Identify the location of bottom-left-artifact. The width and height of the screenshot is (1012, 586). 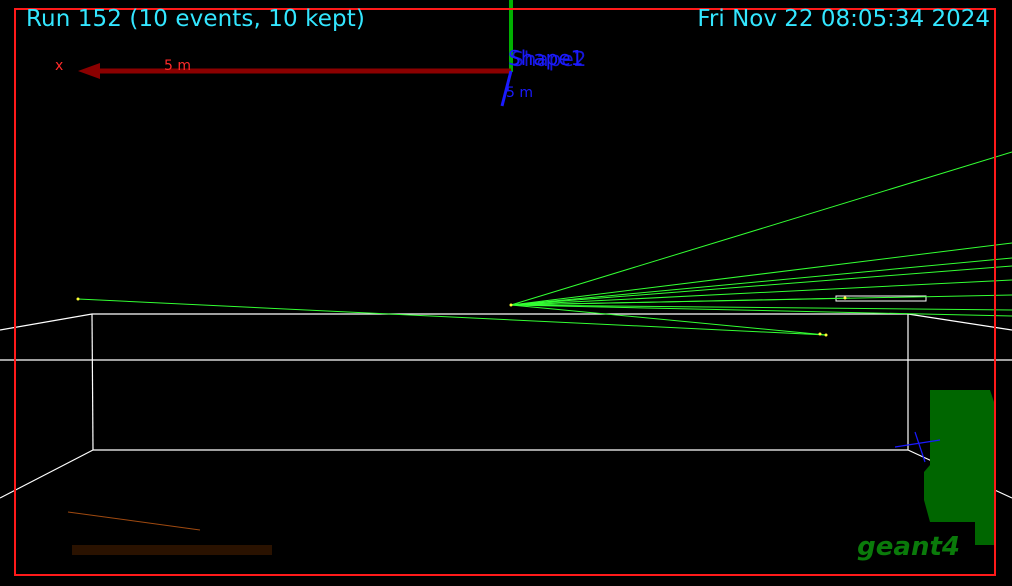
(169, 533).